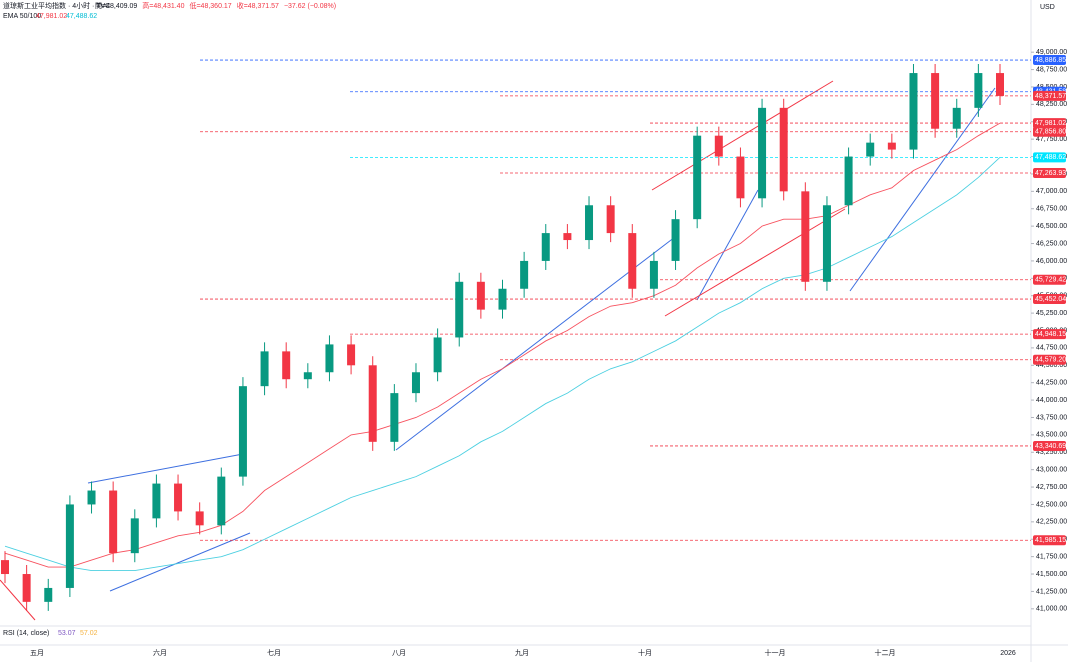  I want to click on ohlc-value: 高=48,431.40, so click(163, 5).